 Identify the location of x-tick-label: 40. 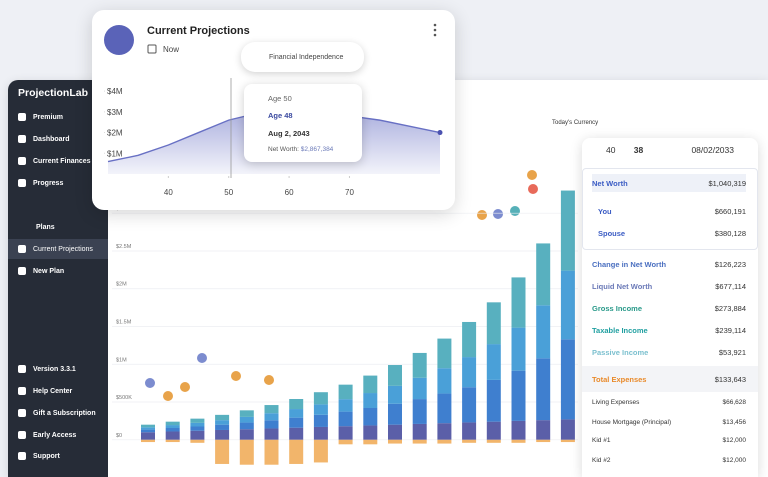
(168, 192).